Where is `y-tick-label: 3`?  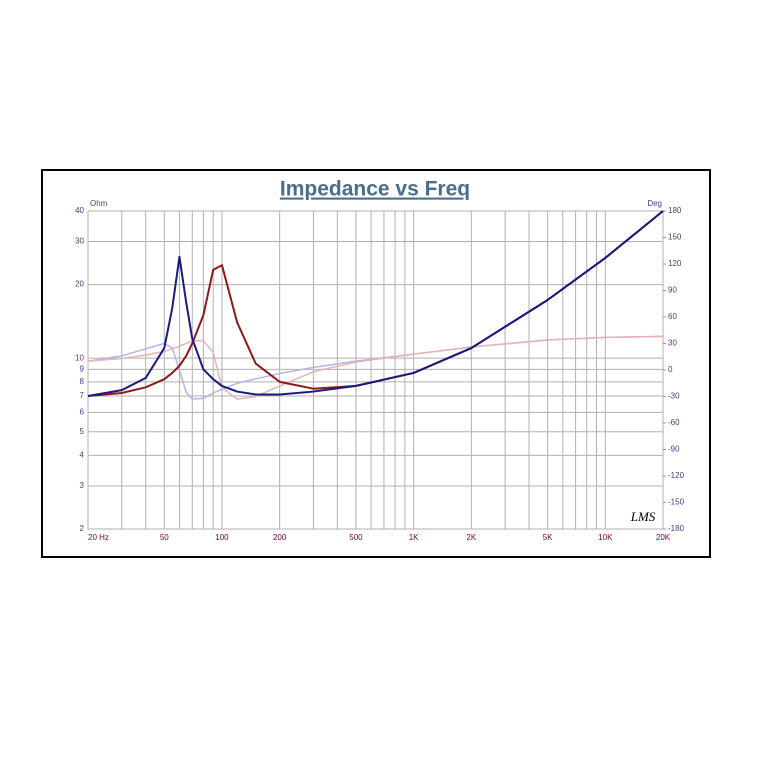 y-tick-label: 3 is located at coordinates (82, 485).